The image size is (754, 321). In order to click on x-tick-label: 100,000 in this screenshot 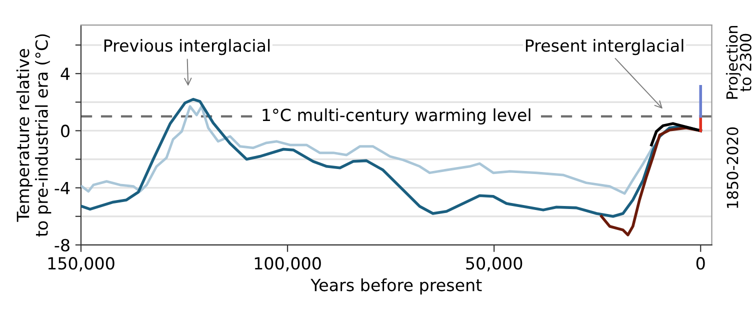, I will do `click(287, 264)`.